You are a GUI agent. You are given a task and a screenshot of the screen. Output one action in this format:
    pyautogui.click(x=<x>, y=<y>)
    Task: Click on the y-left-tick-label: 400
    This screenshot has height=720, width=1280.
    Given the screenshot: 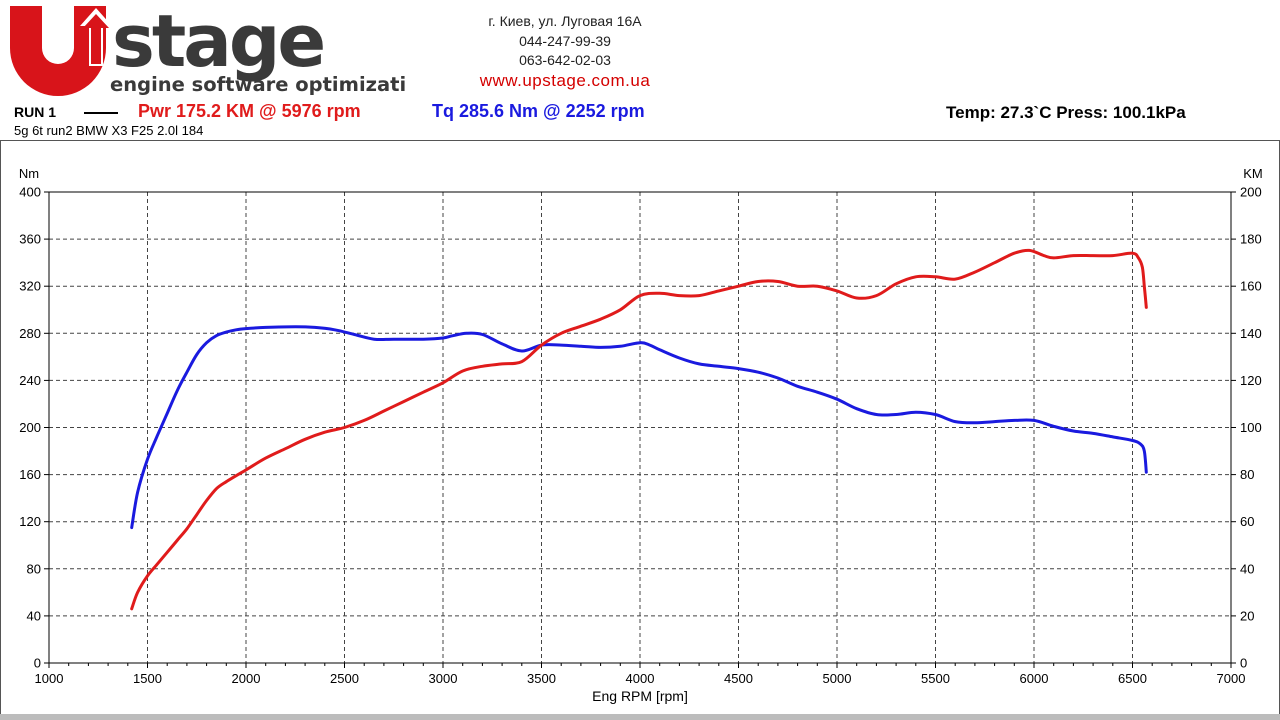 What is the action you would take?
    pyautogui.click(x=30, y=192)
    